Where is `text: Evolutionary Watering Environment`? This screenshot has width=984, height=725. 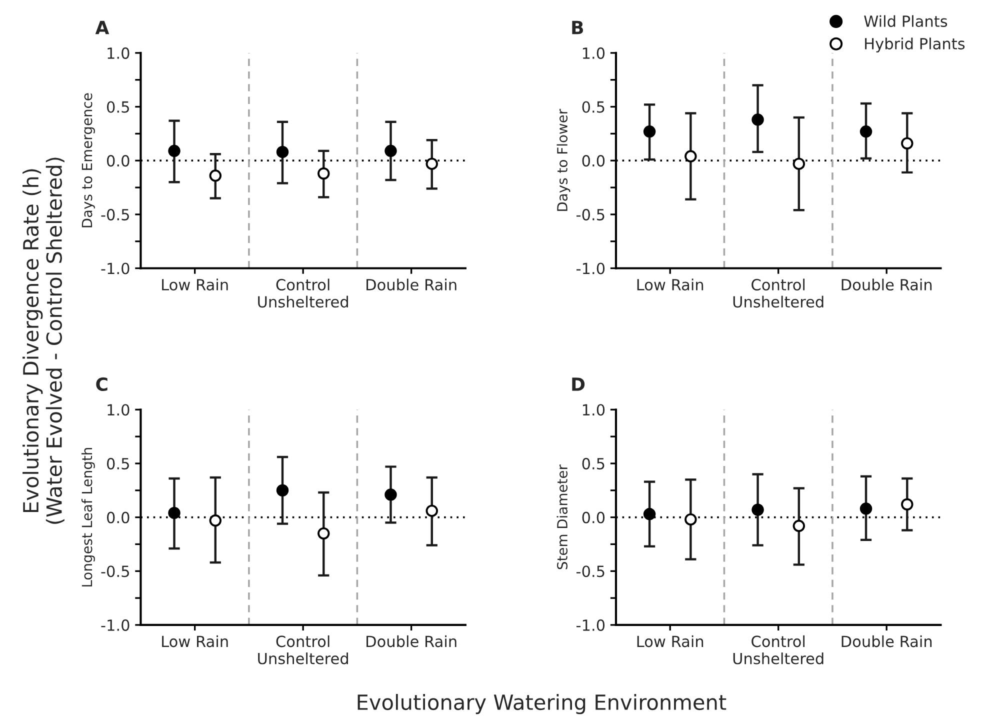
text: Evolutionary Watering Environment is located at coordinates (542, 704).